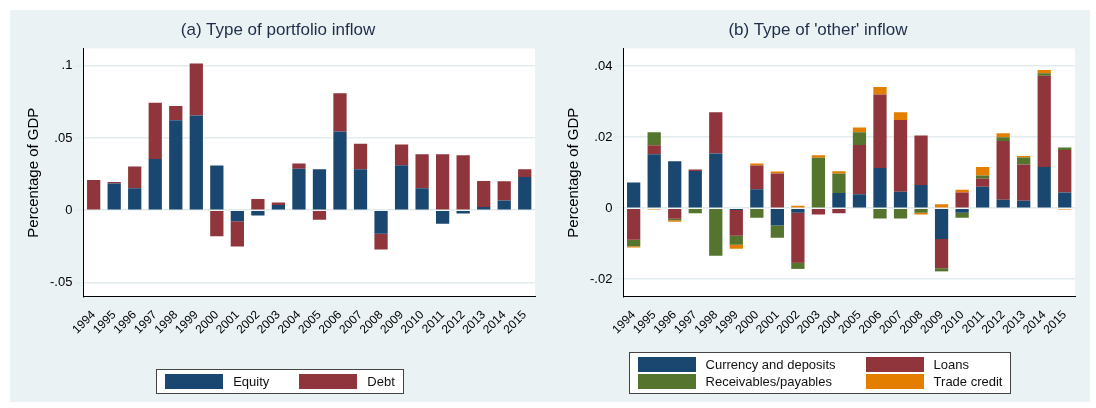 This screenshot has height=408, width=1096. What do you see at coordinates (951, 364) in the screenshot?
I see `legend-label: Loans` at bounding box center [951, 364].